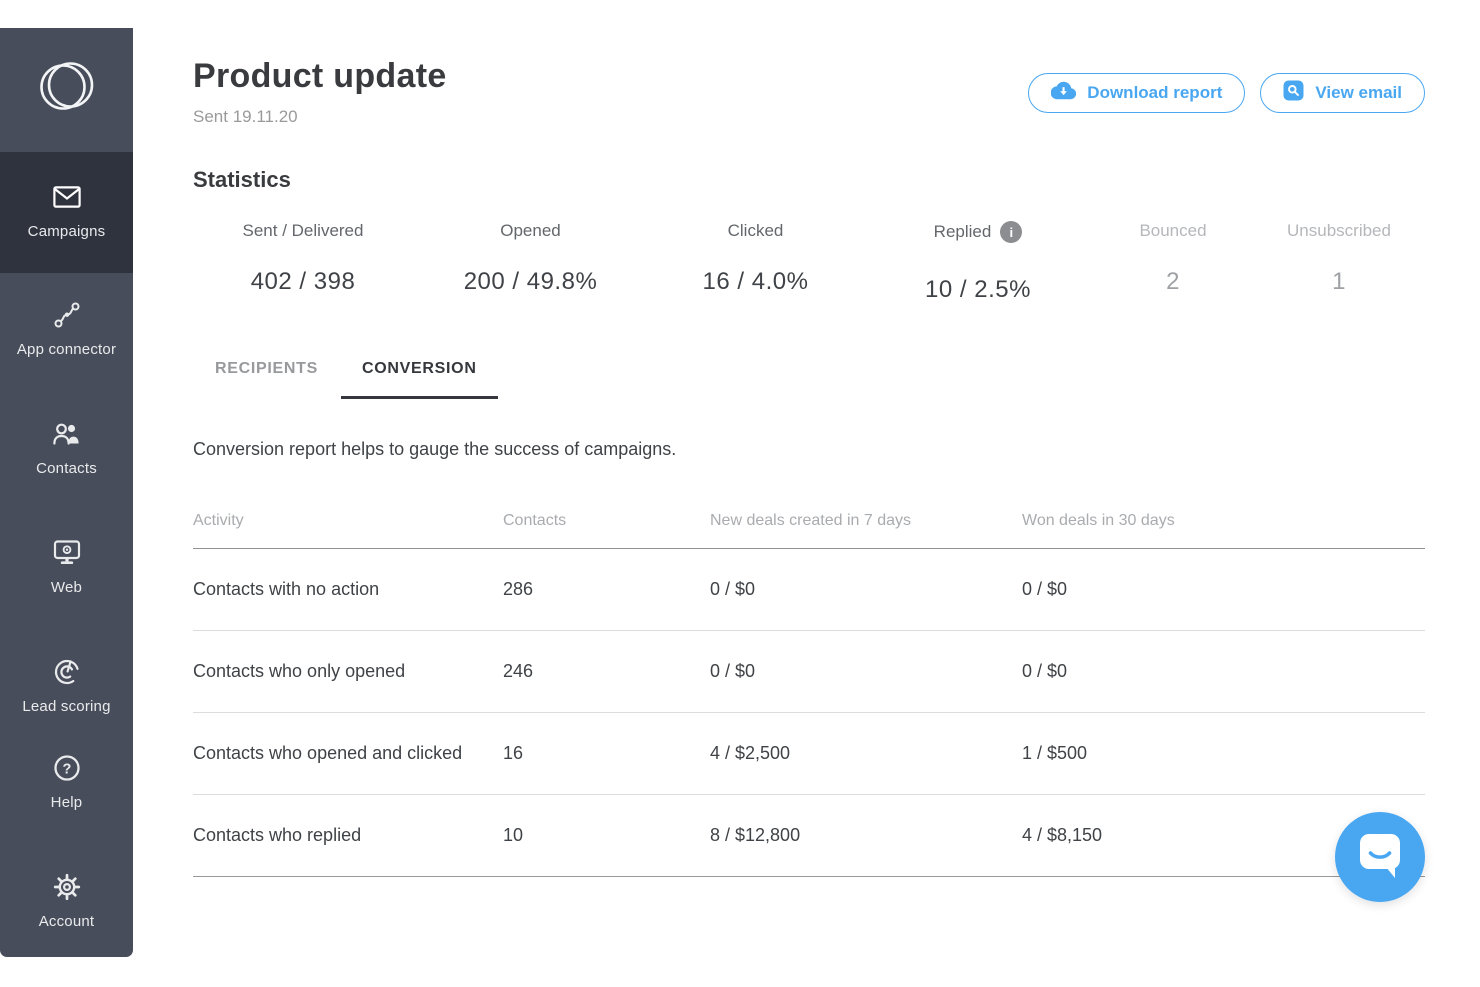 The height and width of the screenshot is (987, 1480). What do you see at coordinates (750, 752) in the screenshot?
I see `cell-new-deals: 4 / $2,500` at bounding box center [750, 752].